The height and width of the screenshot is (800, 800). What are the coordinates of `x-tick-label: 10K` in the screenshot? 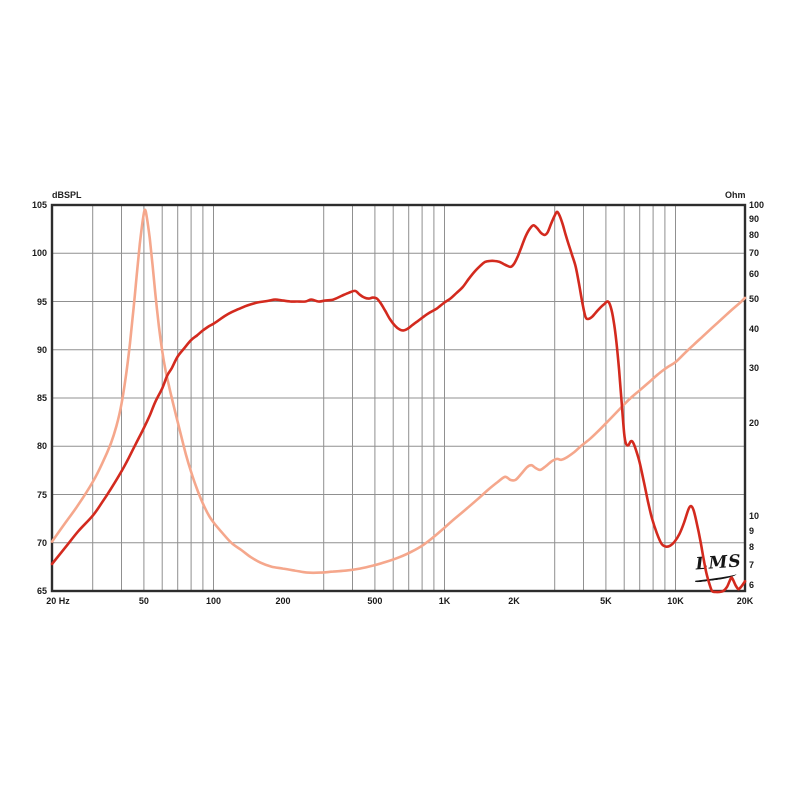 It's located at (675, 601).